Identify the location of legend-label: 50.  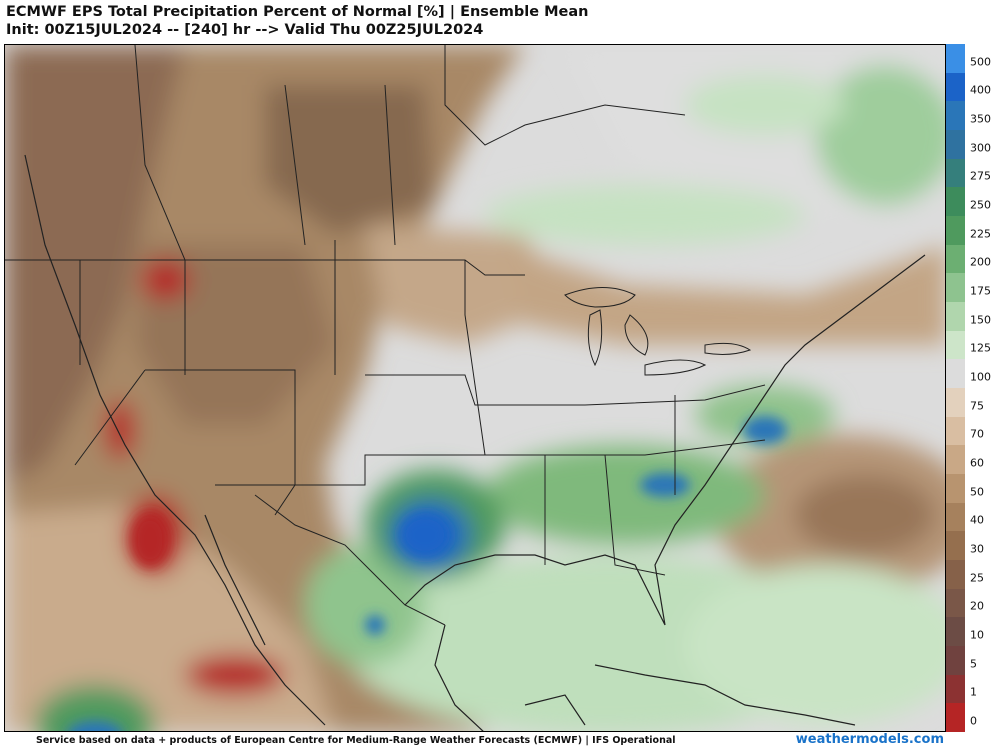
(977, 492).